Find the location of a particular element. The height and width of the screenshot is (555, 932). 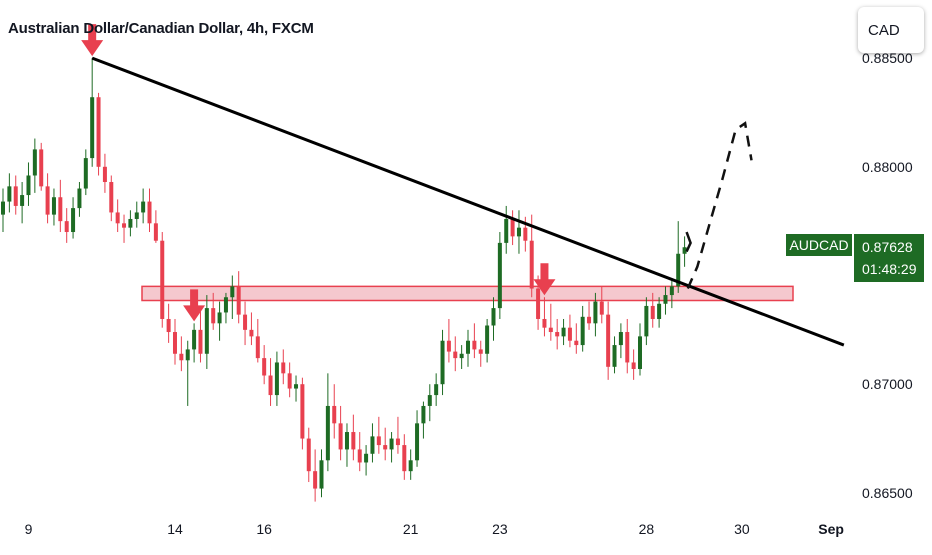

projection-path is located at coordinates (719, 205).